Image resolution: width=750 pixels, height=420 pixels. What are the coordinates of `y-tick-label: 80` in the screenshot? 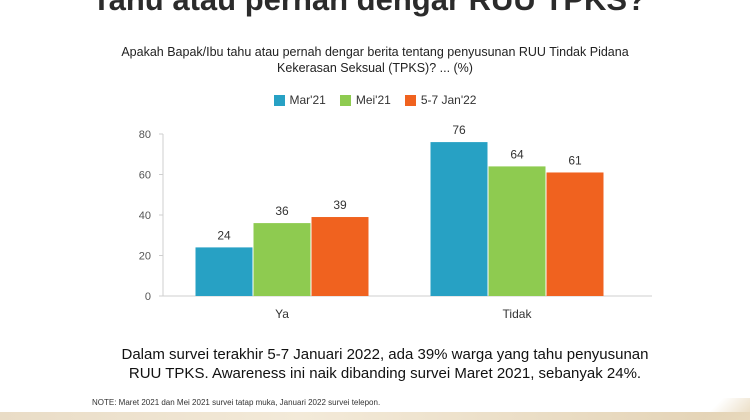 It's located at (145, 135).